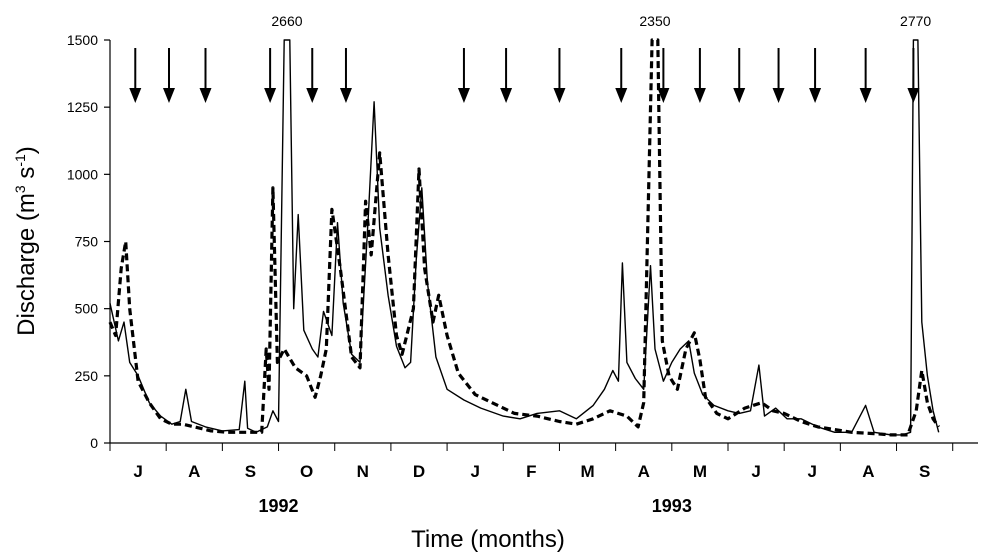  Describe the element at coordinates (87, 309) in the screenshot. I see `y-tick-label: 500` at that location.